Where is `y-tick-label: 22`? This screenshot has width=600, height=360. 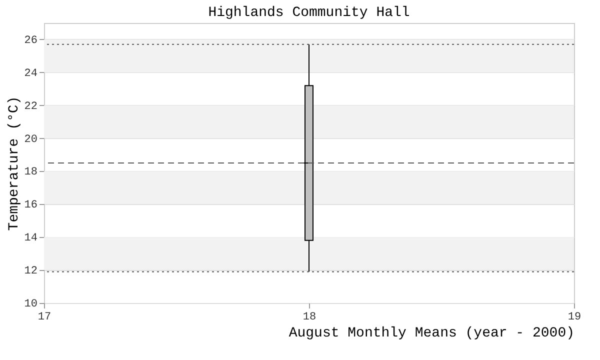
y-tick-label: 22 is located at coordinates (31, 106).